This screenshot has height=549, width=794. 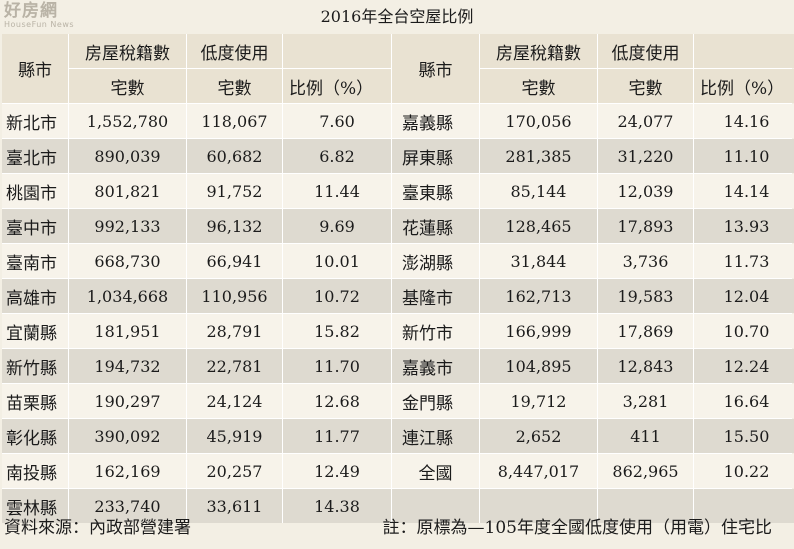 I want to click on header-registered-top-right: 房屋稅籍數, so click(x=538, y=51).